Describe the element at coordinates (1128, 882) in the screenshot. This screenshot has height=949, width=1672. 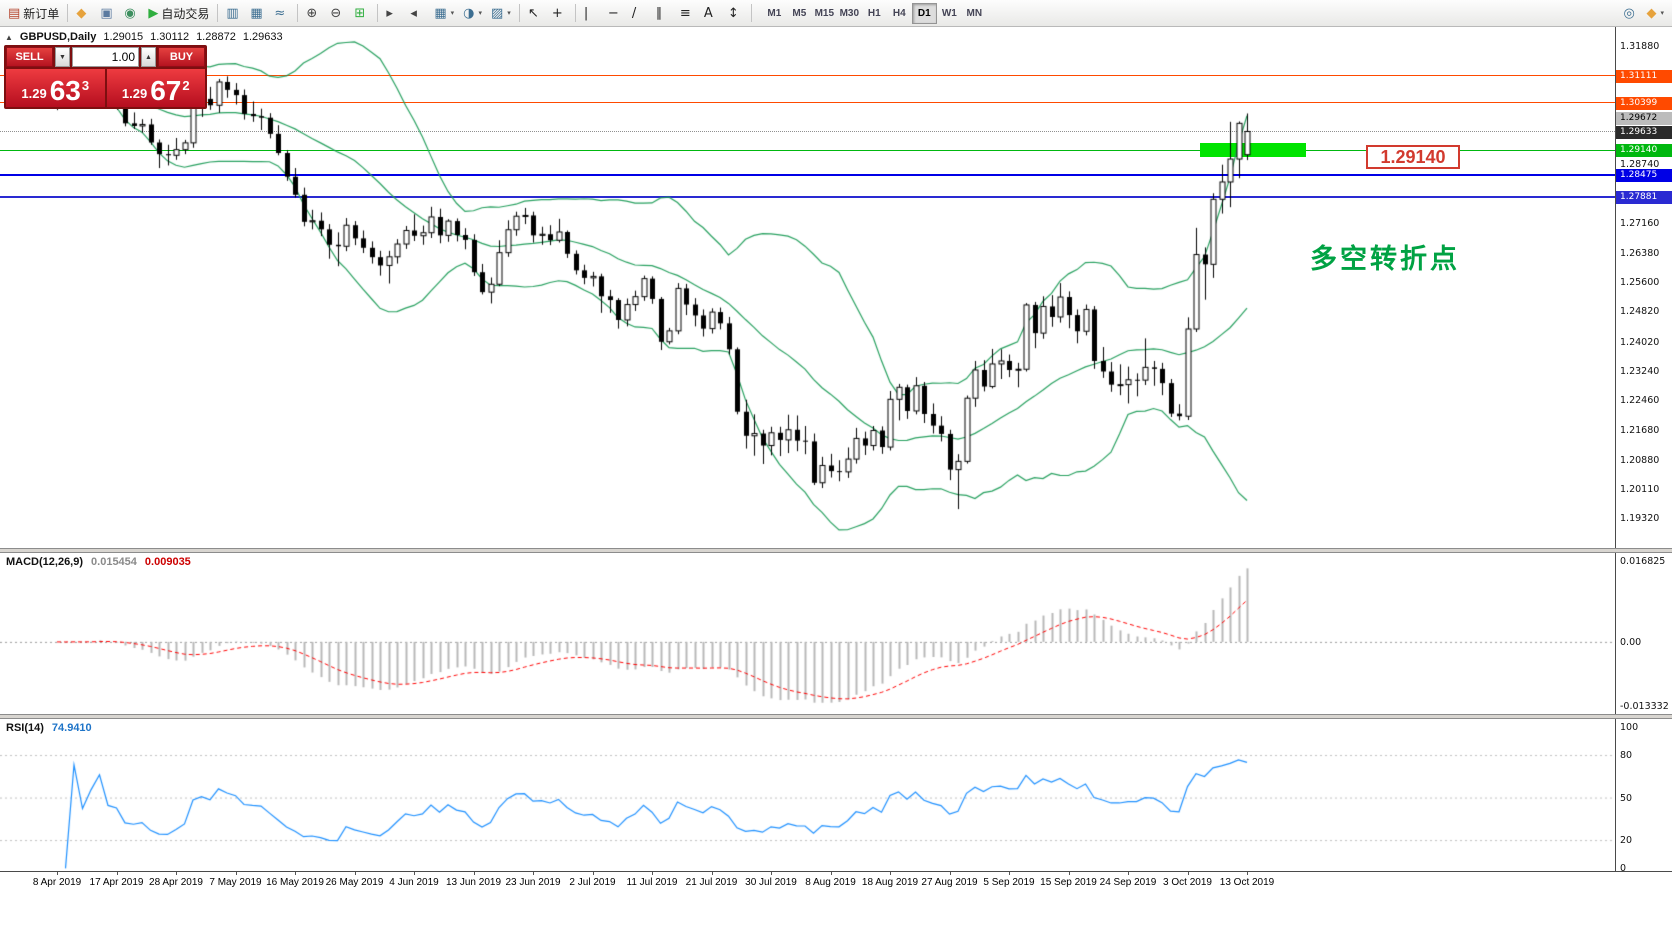
I see `date-axis-label: 24 Sep 2019` at that location.